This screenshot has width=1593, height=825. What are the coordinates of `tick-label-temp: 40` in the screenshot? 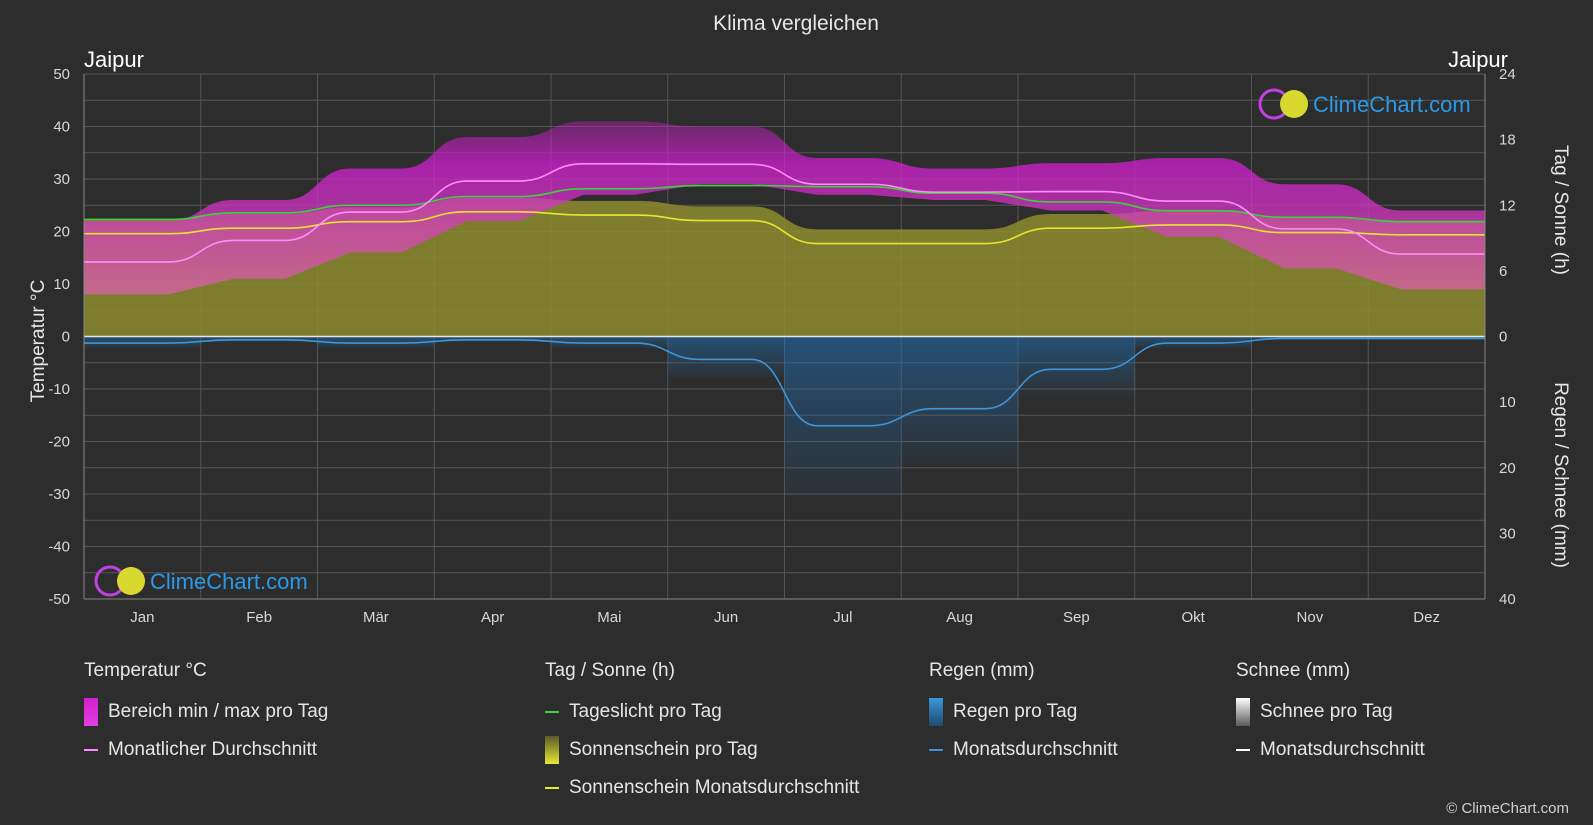 It's located at (61, 127).